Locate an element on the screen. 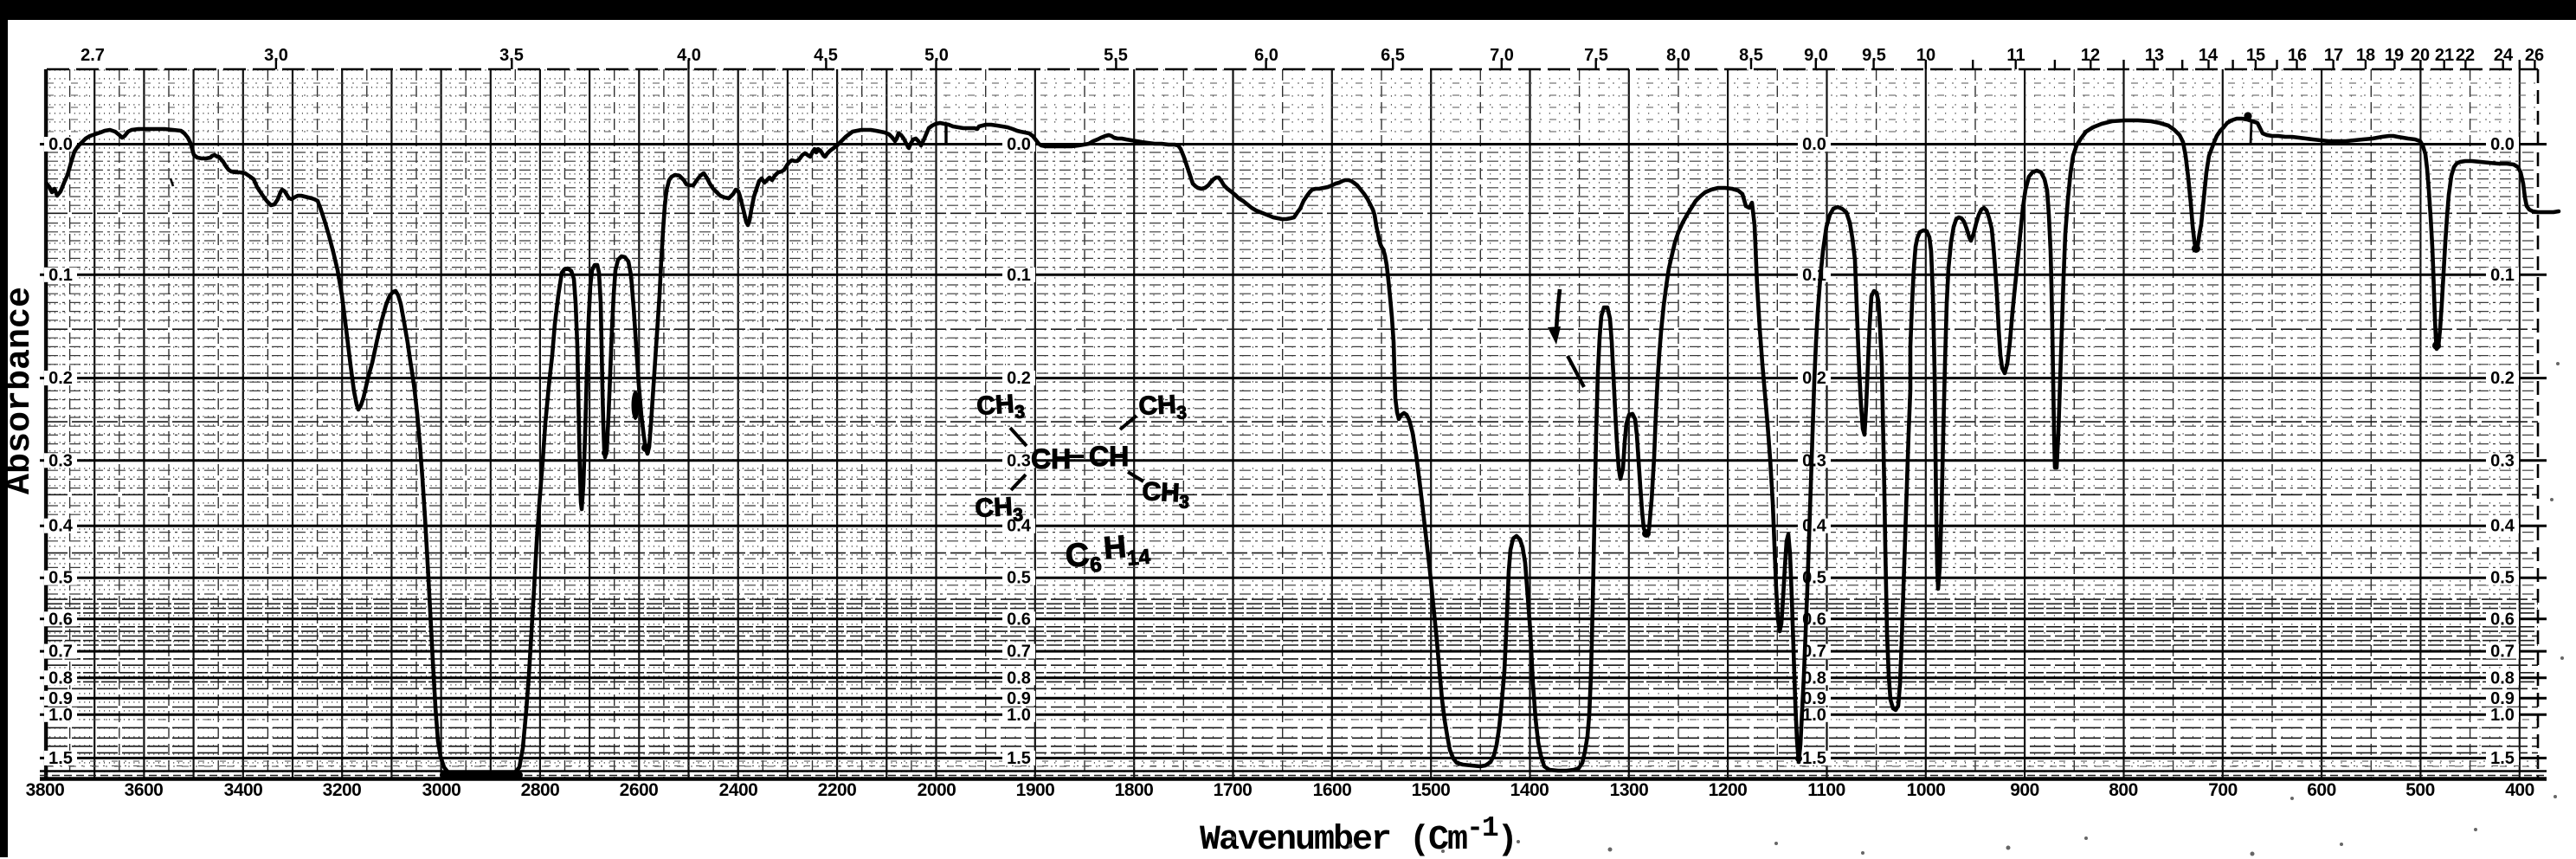 The image size is (2576, 859). svg-text: 1300 is located at coordinates (1629, 790).